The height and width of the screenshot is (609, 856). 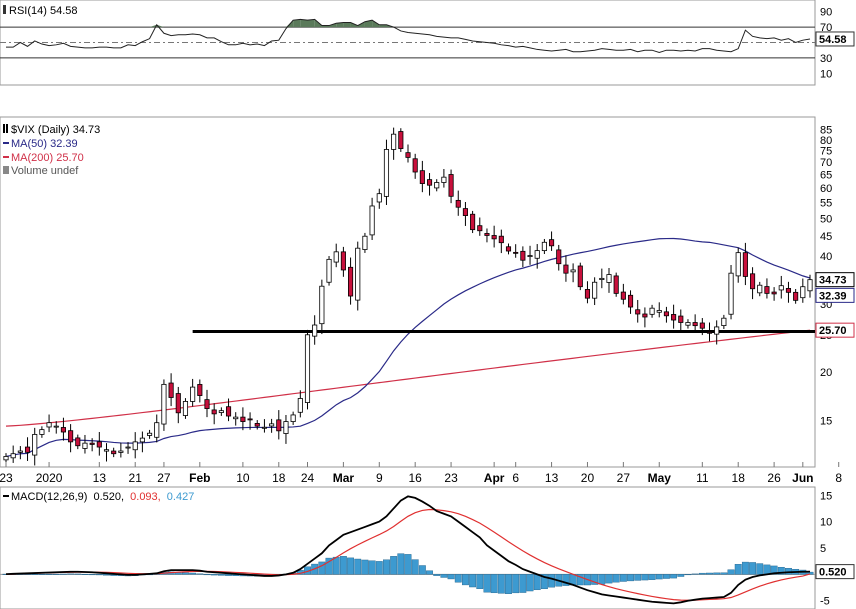 What do you see at coordinates (739, 478) in the screenshot?
I see `date-label-20: 18` at bounding box center [739, 478].